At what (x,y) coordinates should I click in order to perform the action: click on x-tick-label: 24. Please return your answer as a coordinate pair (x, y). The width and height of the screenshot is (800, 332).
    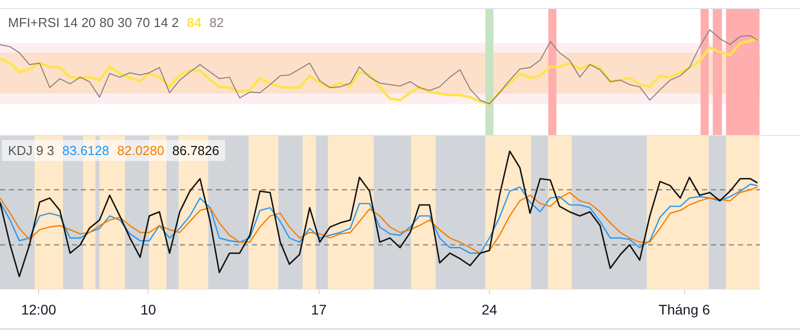
    Looking at the image, I should click on (490, 309).